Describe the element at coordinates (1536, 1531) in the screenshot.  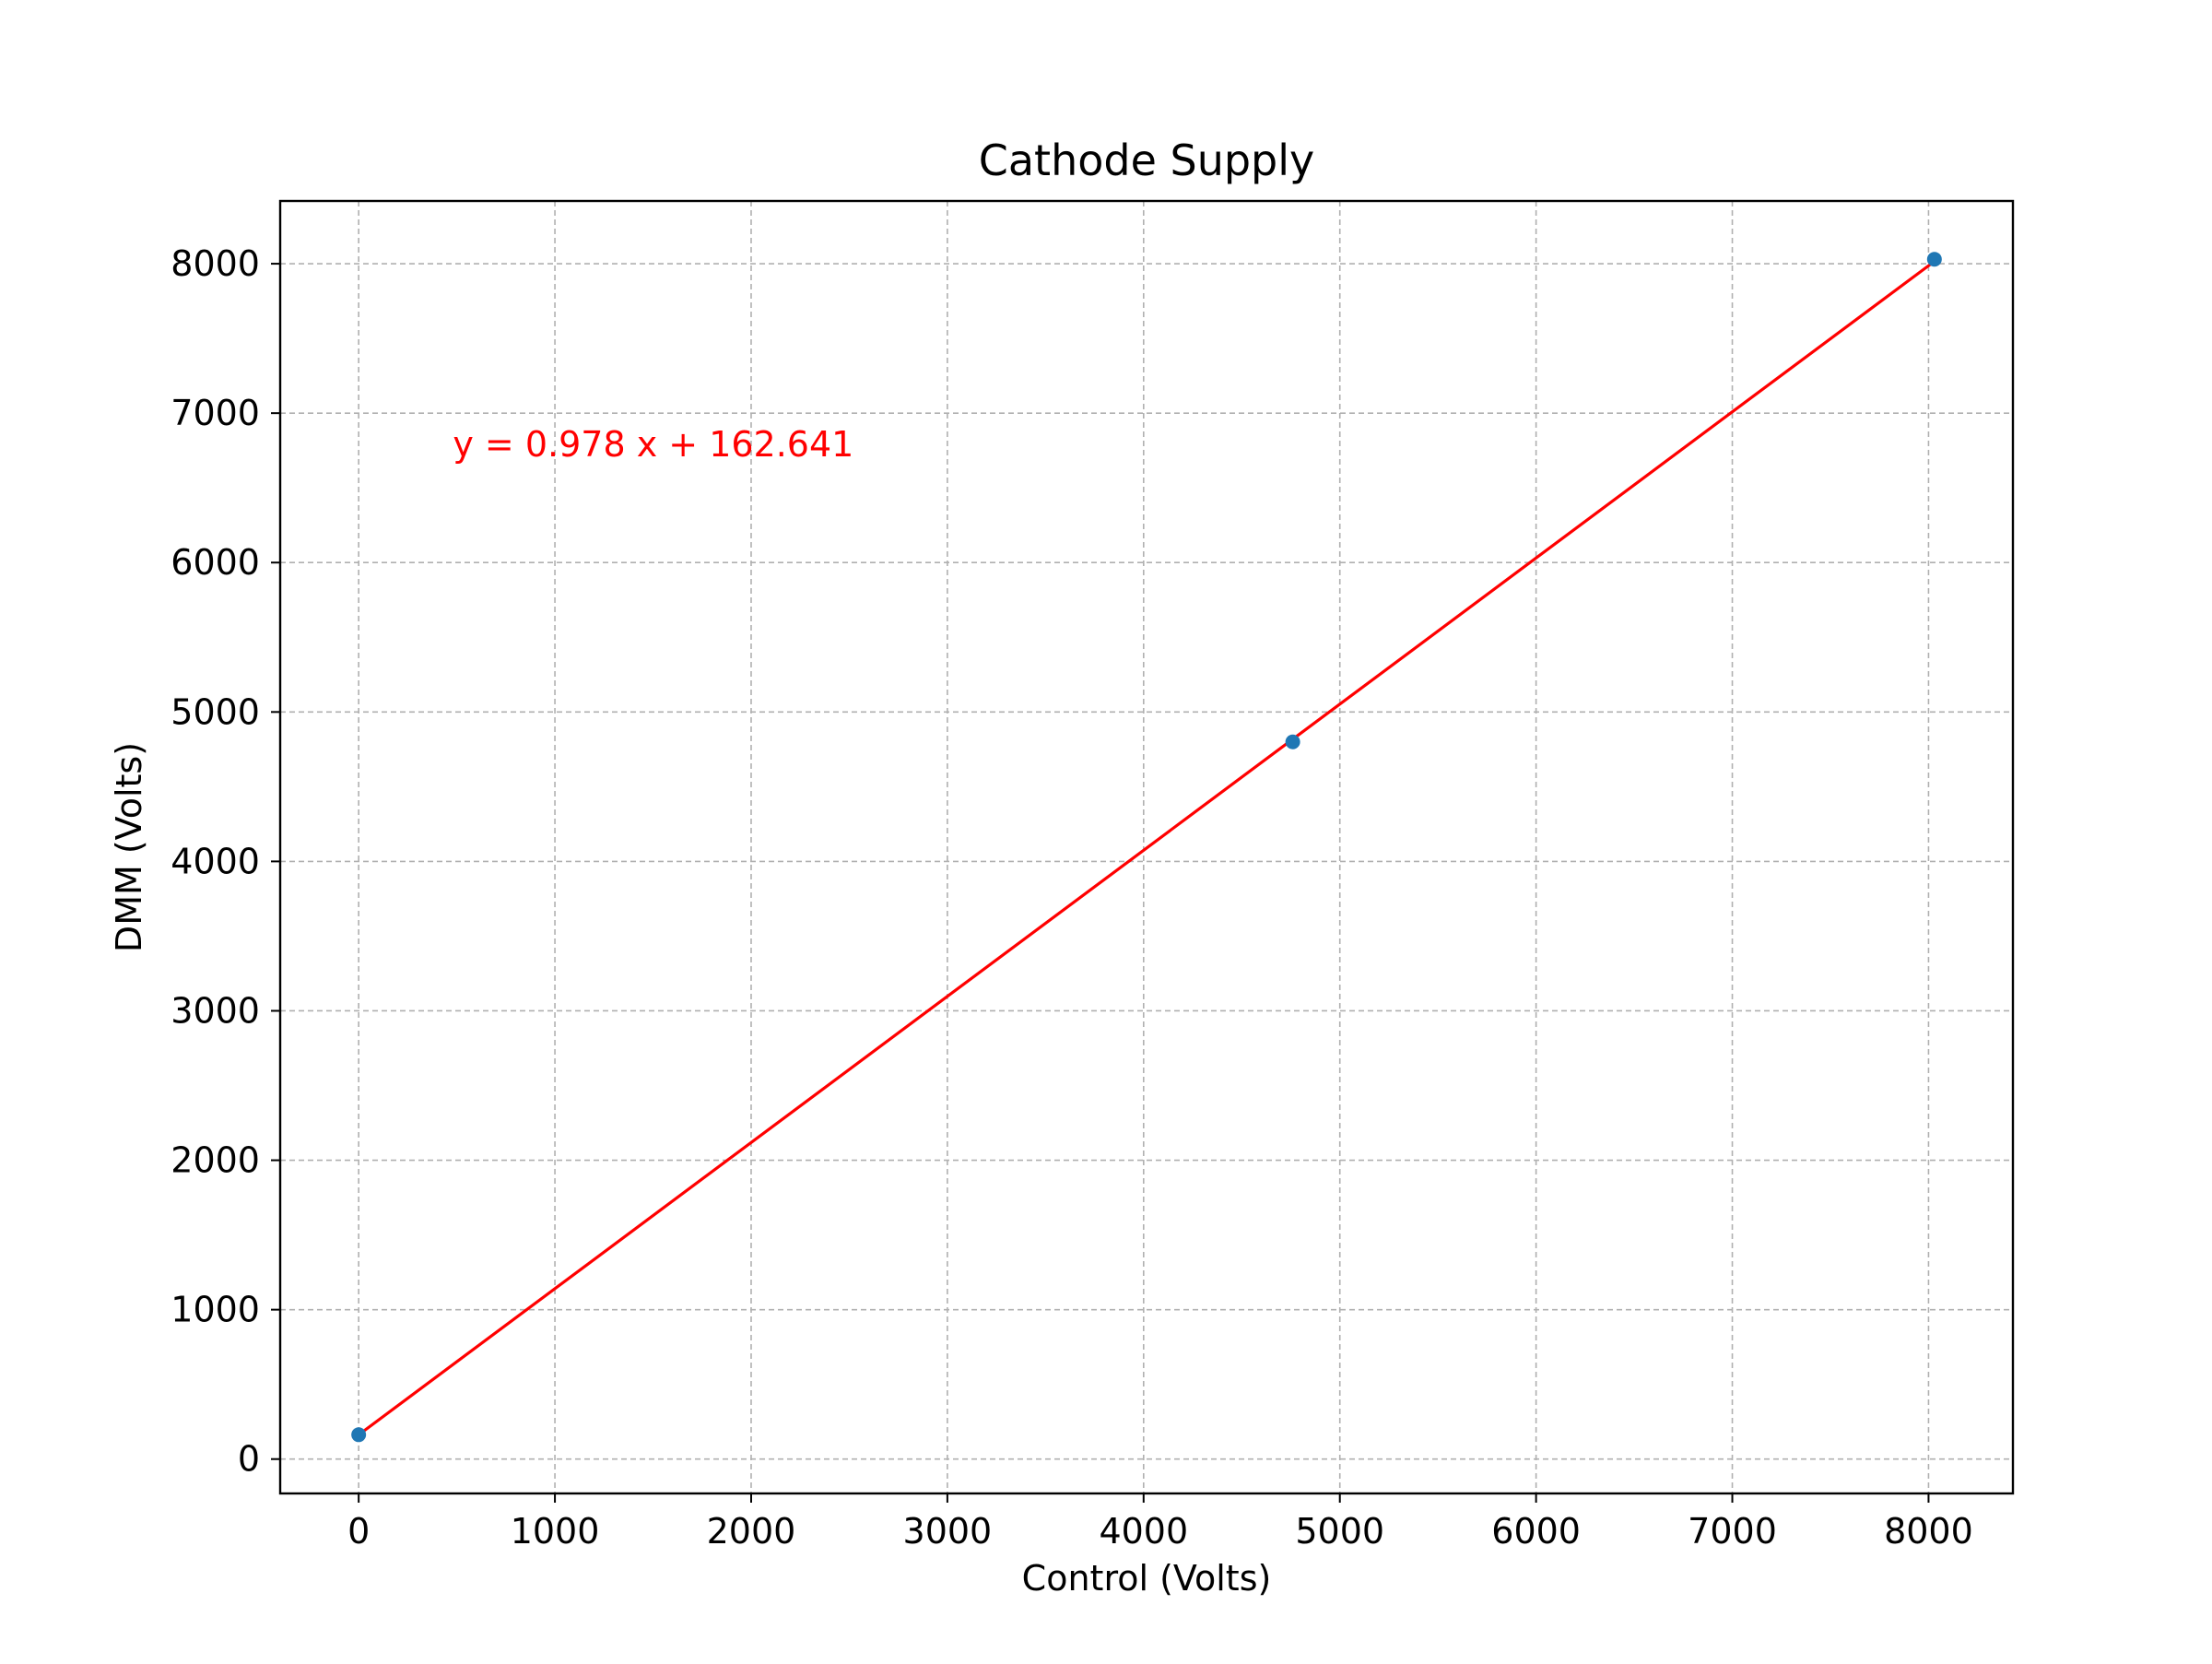
I see `x-tick-label: 6000` at that location.